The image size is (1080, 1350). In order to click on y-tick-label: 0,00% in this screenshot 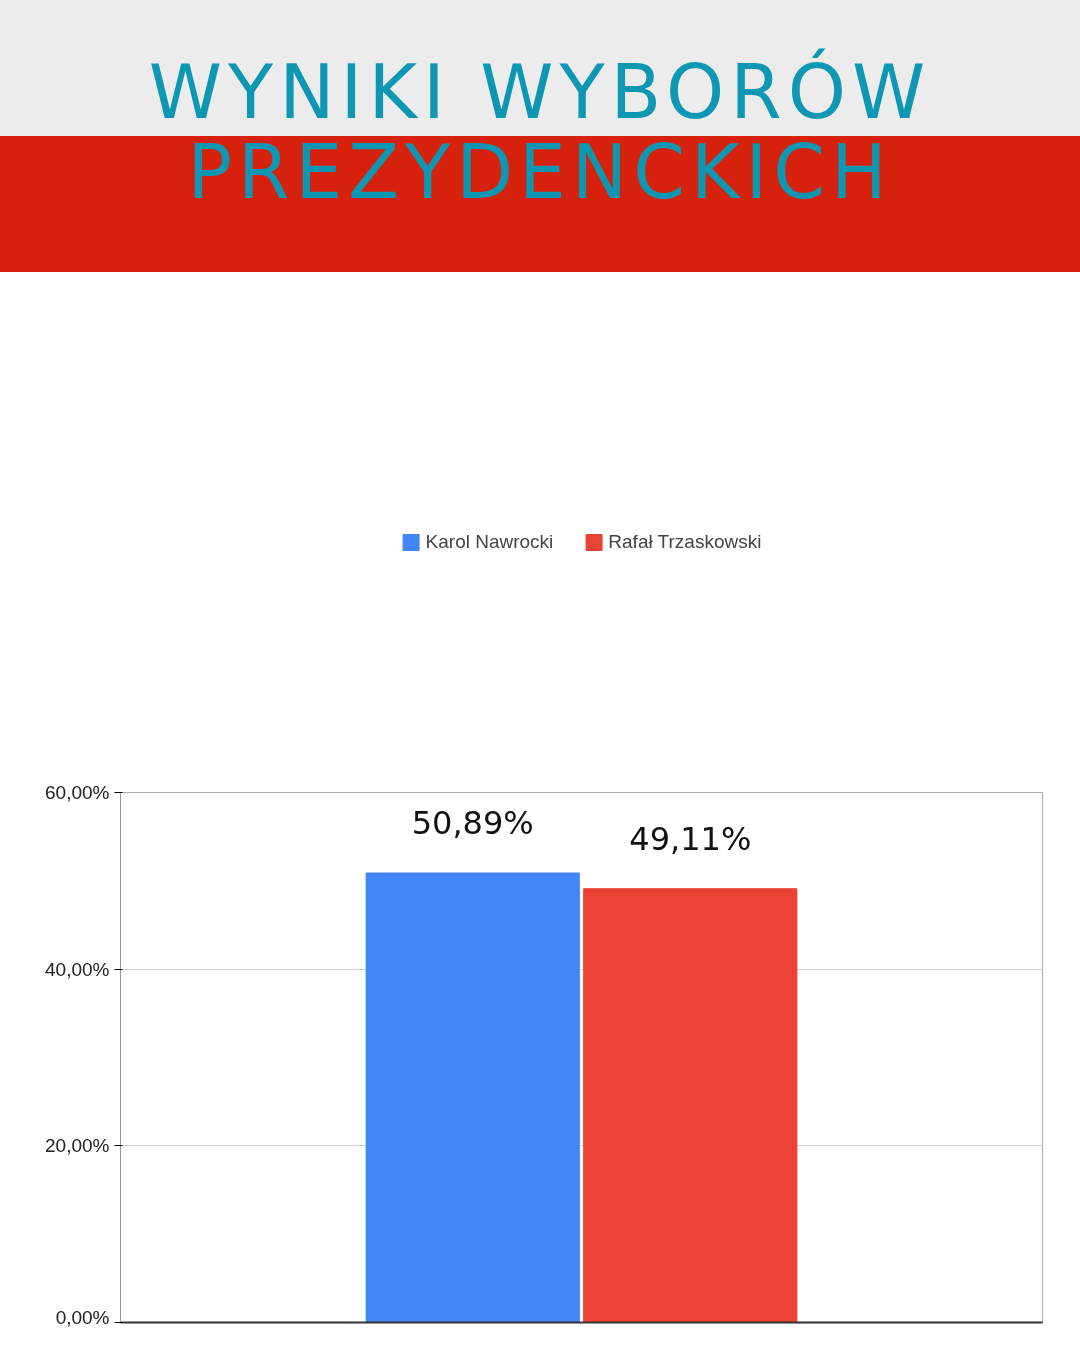, I will do `click(82, 1317)`.